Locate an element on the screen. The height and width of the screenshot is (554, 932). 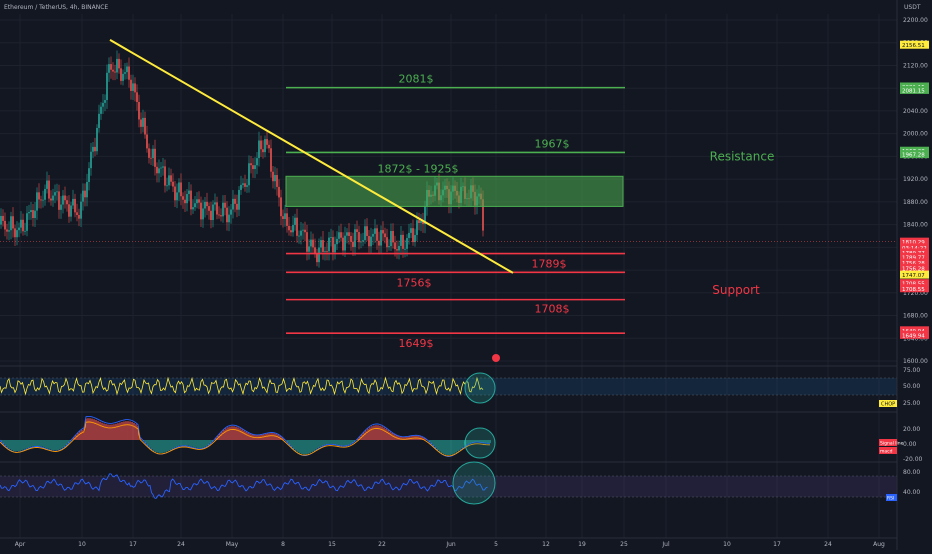
time-tick-label: Aug is located at coordinates (879, 544).